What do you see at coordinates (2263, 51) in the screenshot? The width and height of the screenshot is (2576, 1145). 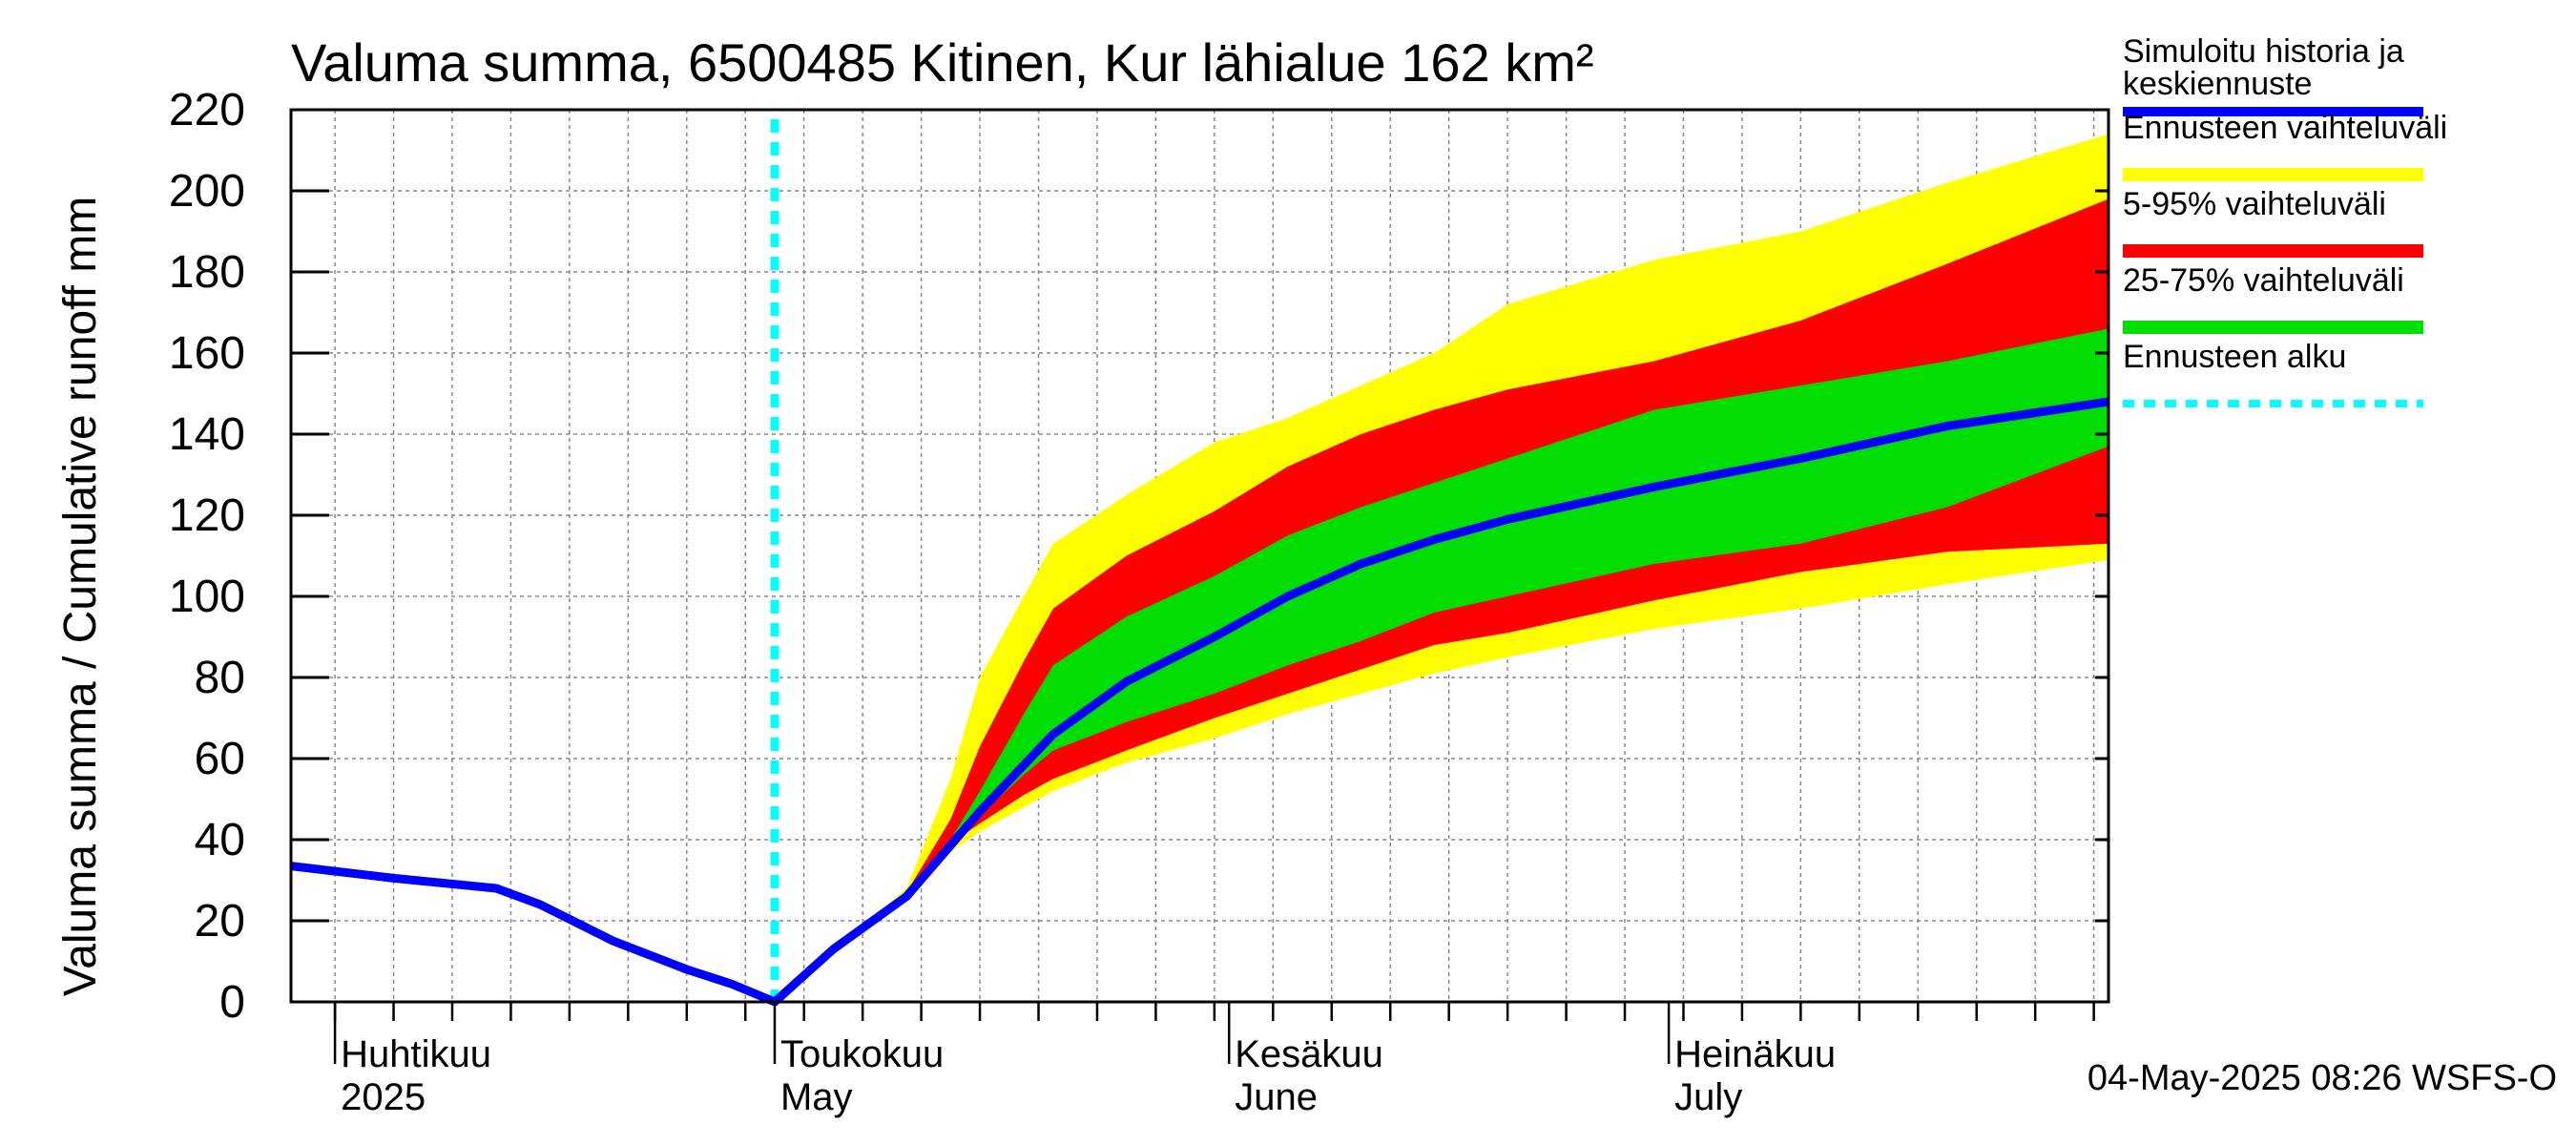 I see `legend-label-hist: Simuloitu historia ja` at bounding box center [2263, 51].